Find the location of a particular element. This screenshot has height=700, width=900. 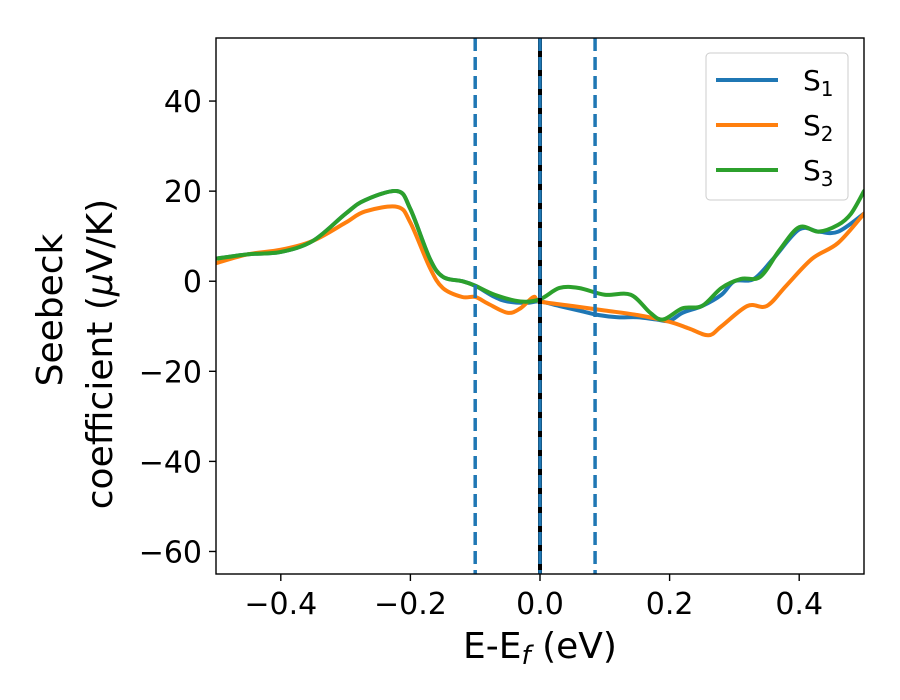

x-tick-label: 0.0 is located at coordinates (540, 604).